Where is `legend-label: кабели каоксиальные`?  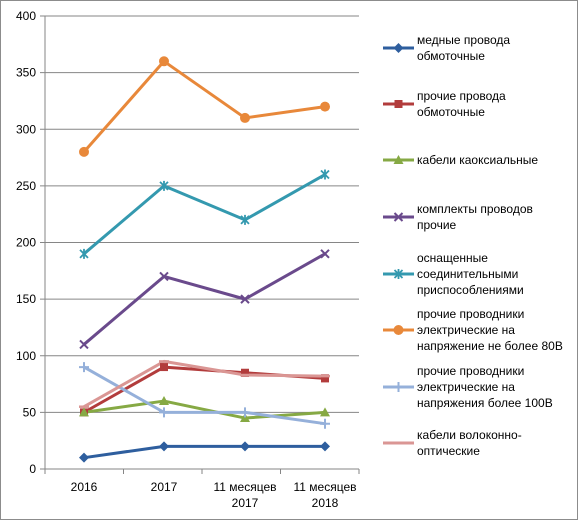 legend-label: кабели каоксиальные is located at coordinates (477, 160).